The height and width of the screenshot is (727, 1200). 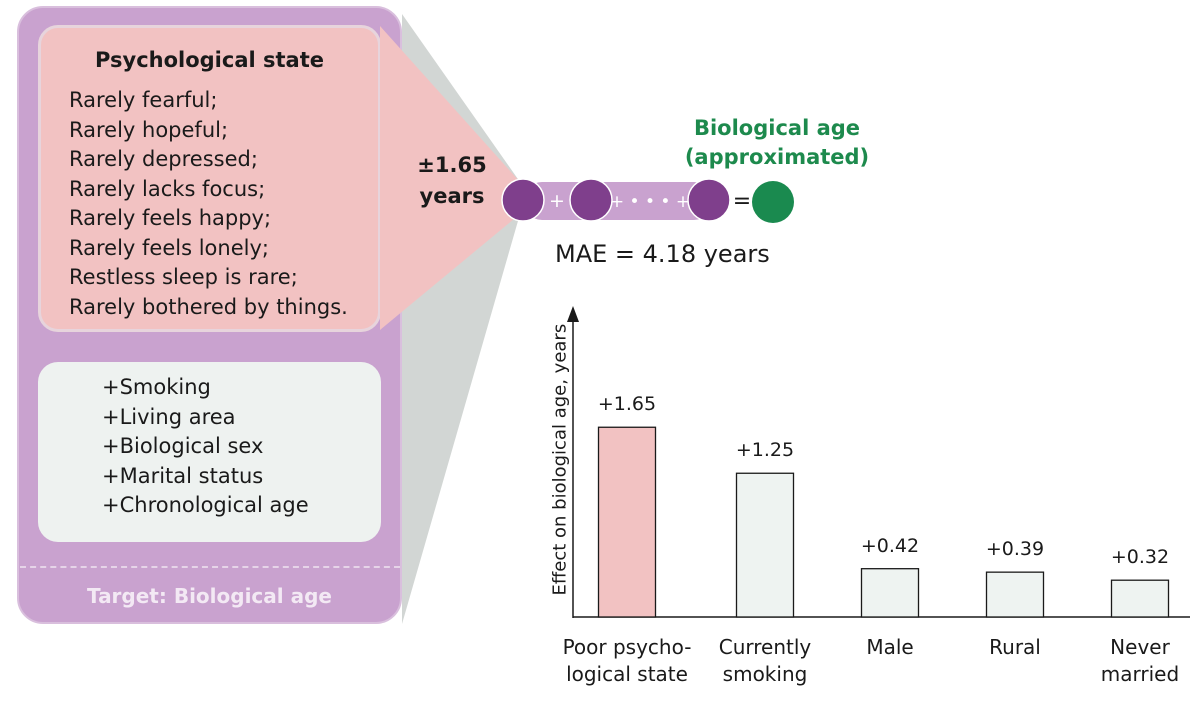 What do you see at coordinates (209, 60) in the screenshot?
I see `psychological-state-title: Psychological state` at bounding box center [209, 60].